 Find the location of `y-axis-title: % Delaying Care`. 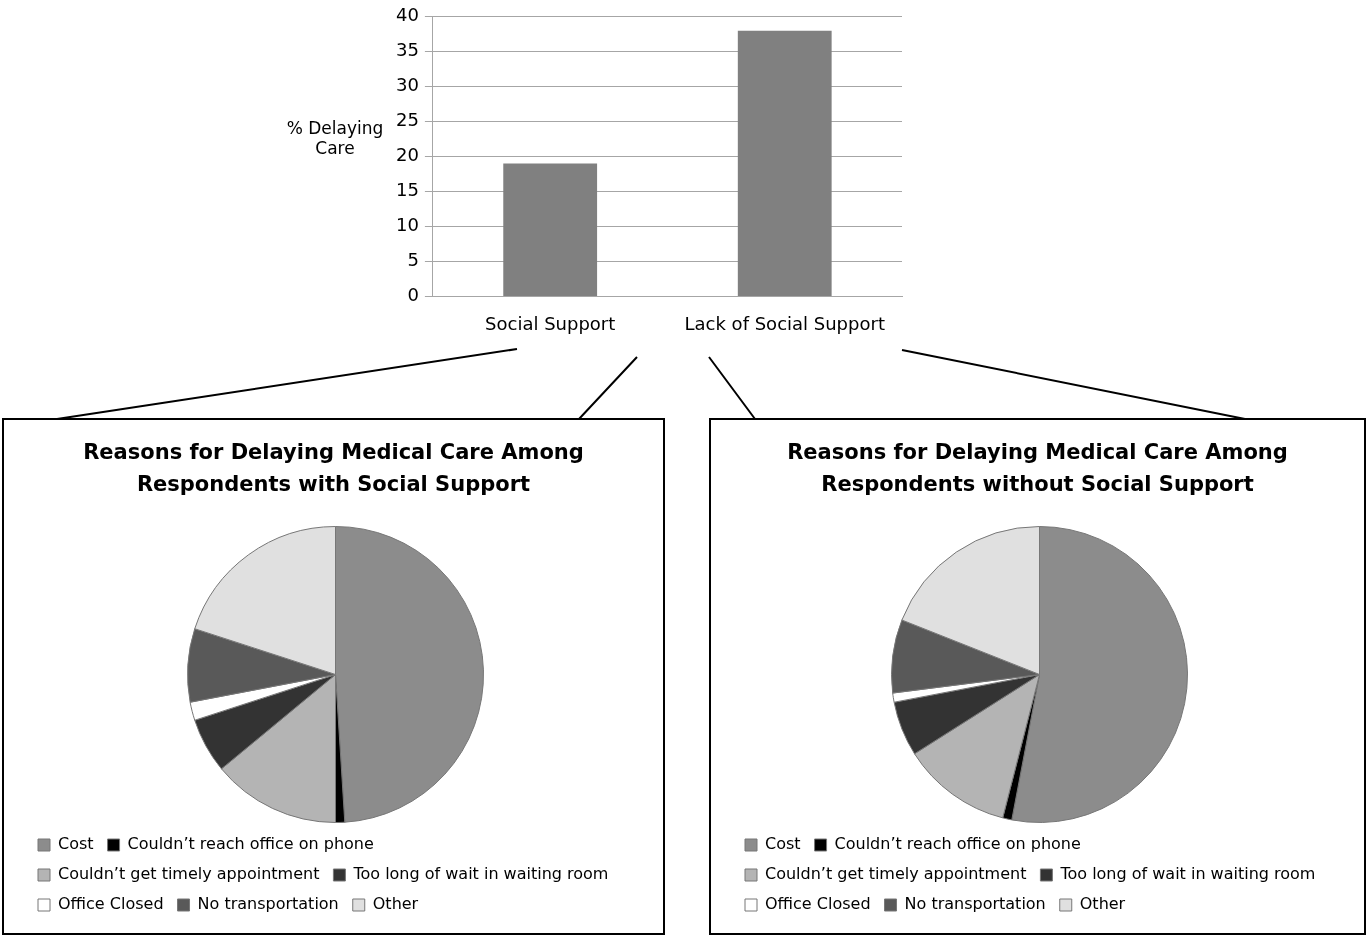

y-axis-title: % Delaying Care is located at coordinates (335, 138).